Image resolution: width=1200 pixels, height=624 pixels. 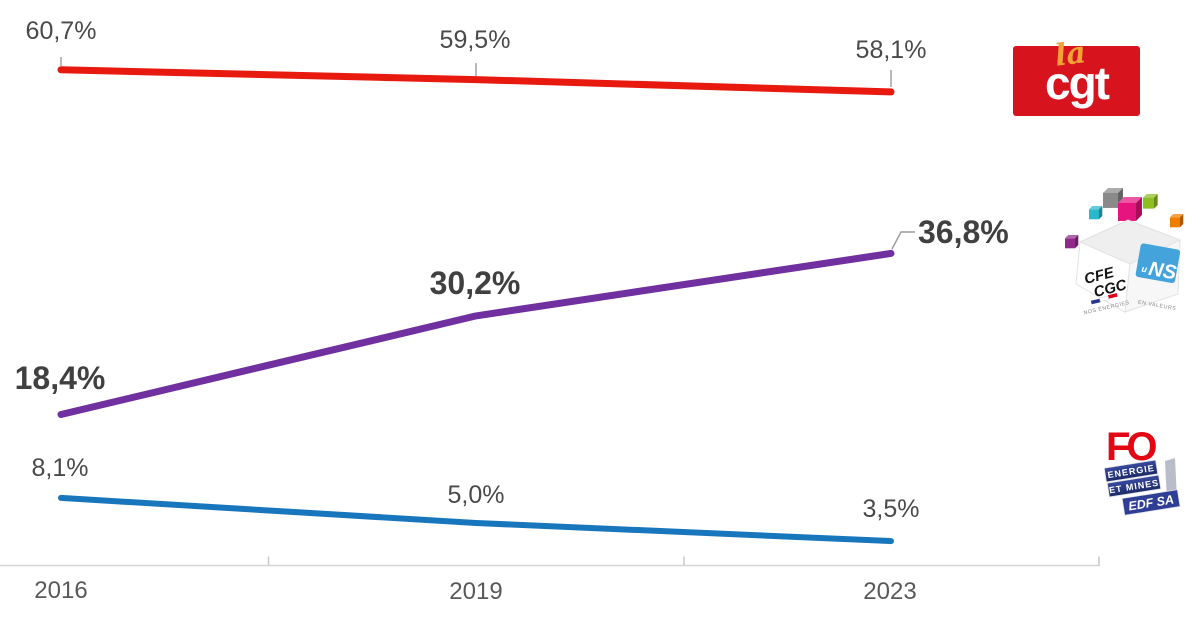 What do you see at coordinates (61, 590) in the screenshot?
I see `x-axis-label-2016: 2016` at bounding box center [61, 590].